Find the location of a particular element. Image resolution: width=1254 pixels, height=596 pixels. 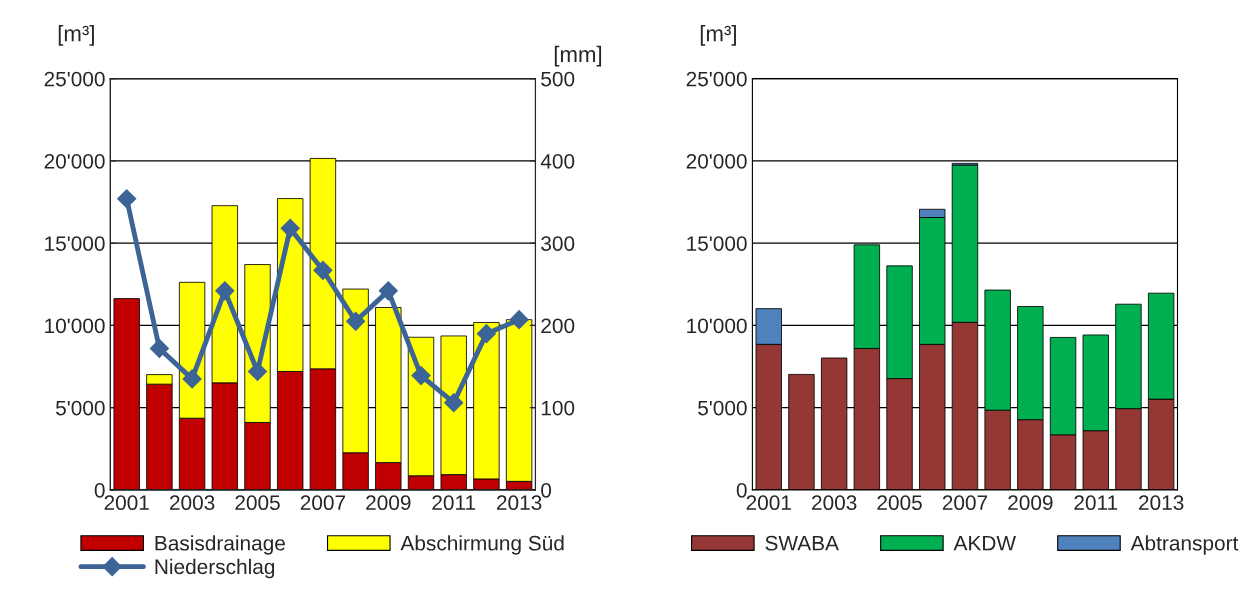

legend-label: SWABA is located at coordinates (802, 543).